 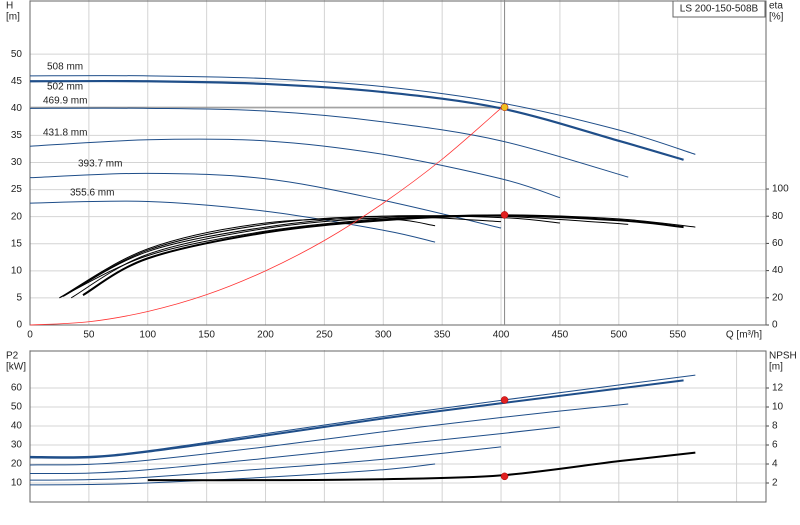 I want to click on y2-tick-label: 40, so click(x=778, y=270).